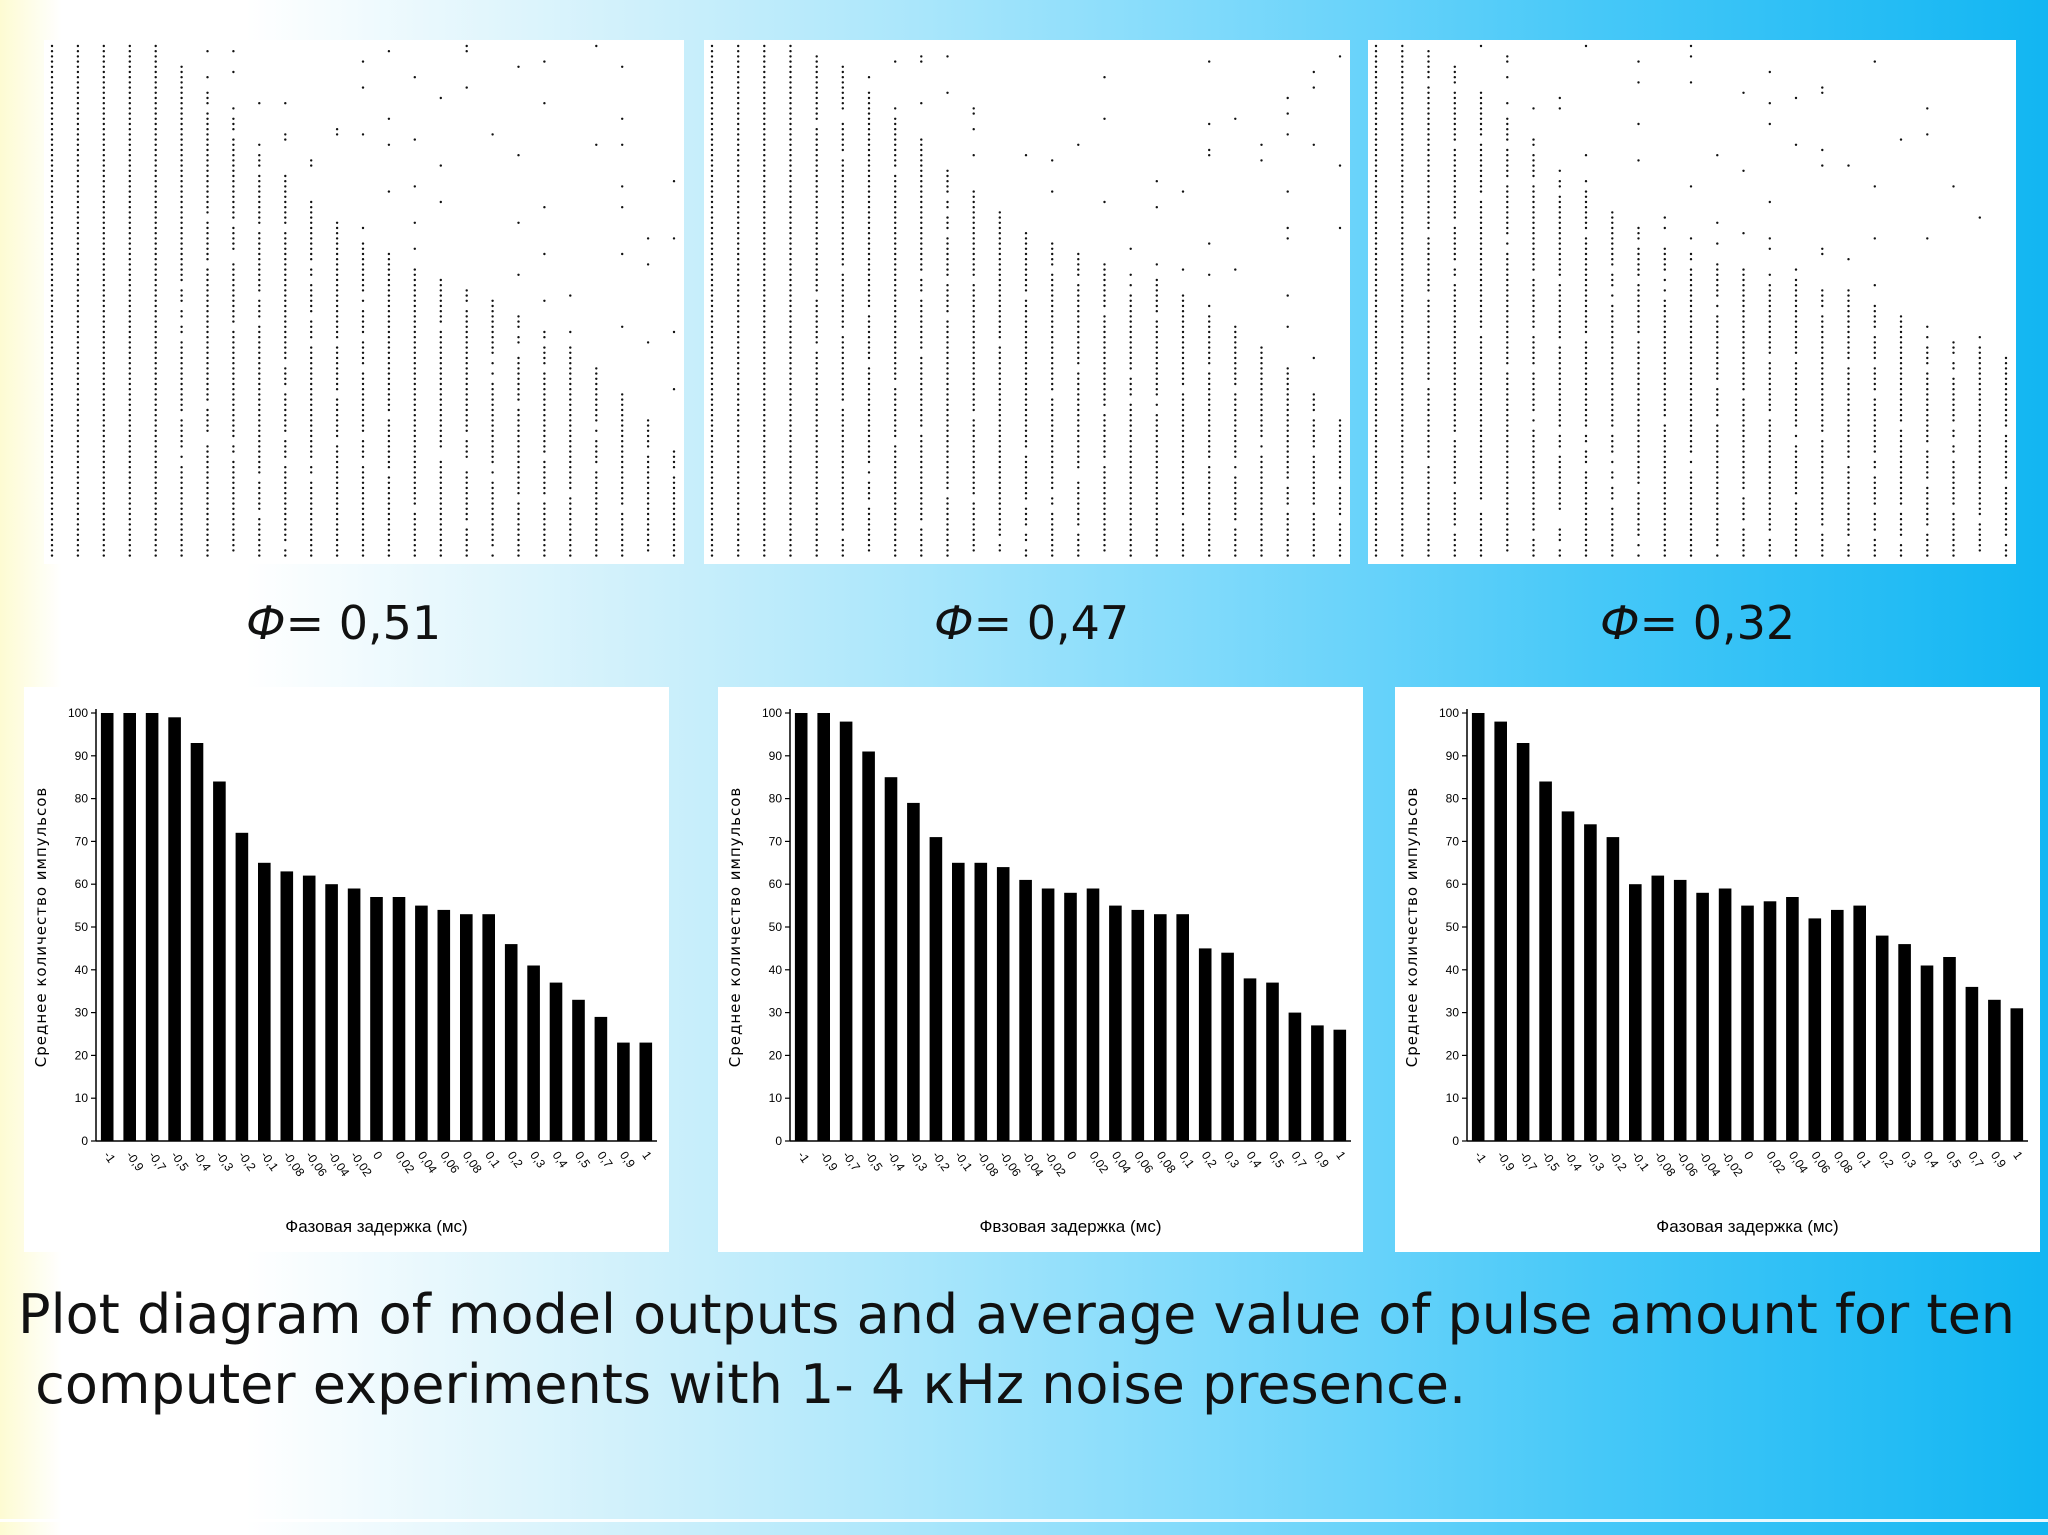 The image size is (2048, 1535). I want to click on raster-column, so click(1428, 303).